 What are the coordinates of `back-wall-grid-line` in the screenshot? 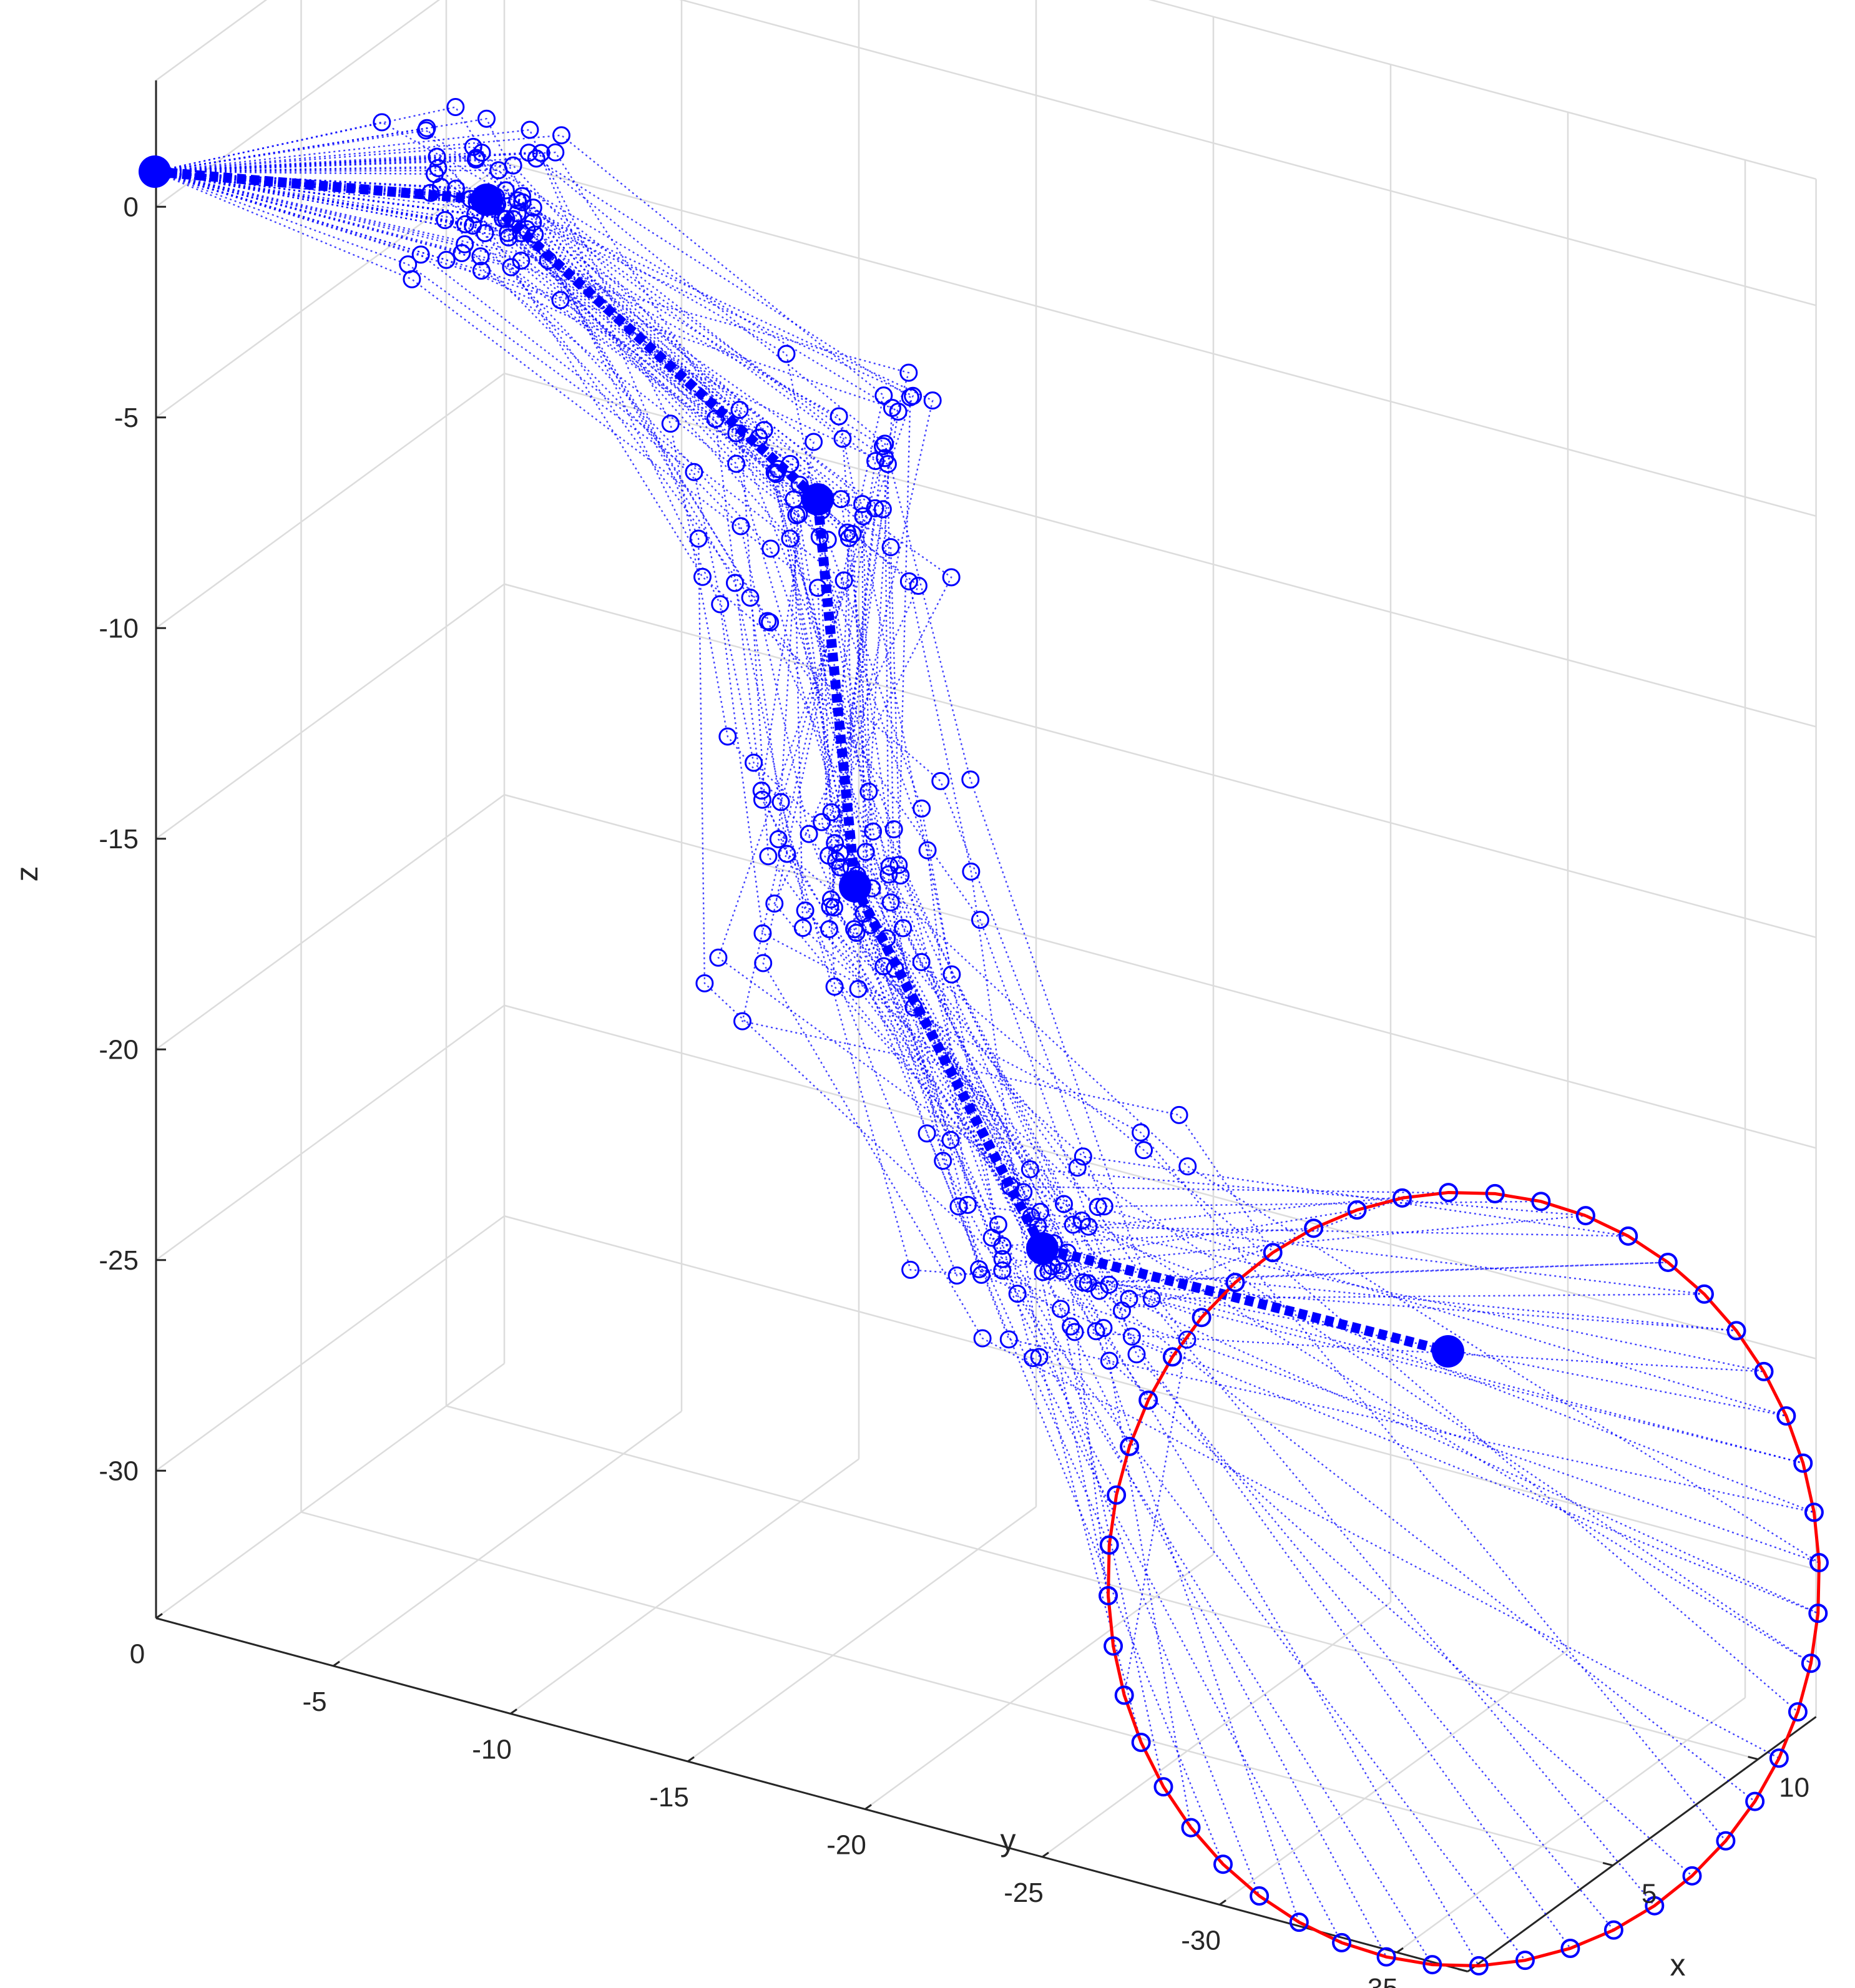 It's located at (1248, 153).